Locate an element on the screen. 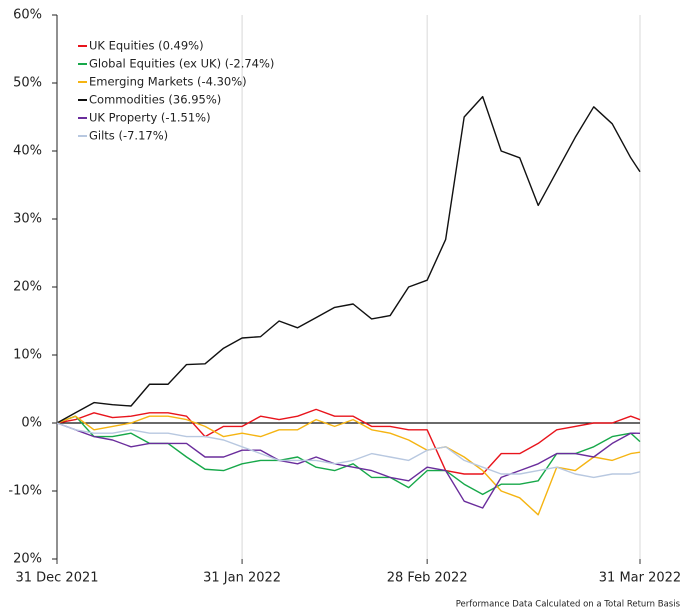 This screenshot has height=612, width=694. legend-label: UK Equities (0.49%) is located at coordinates (146, 46).